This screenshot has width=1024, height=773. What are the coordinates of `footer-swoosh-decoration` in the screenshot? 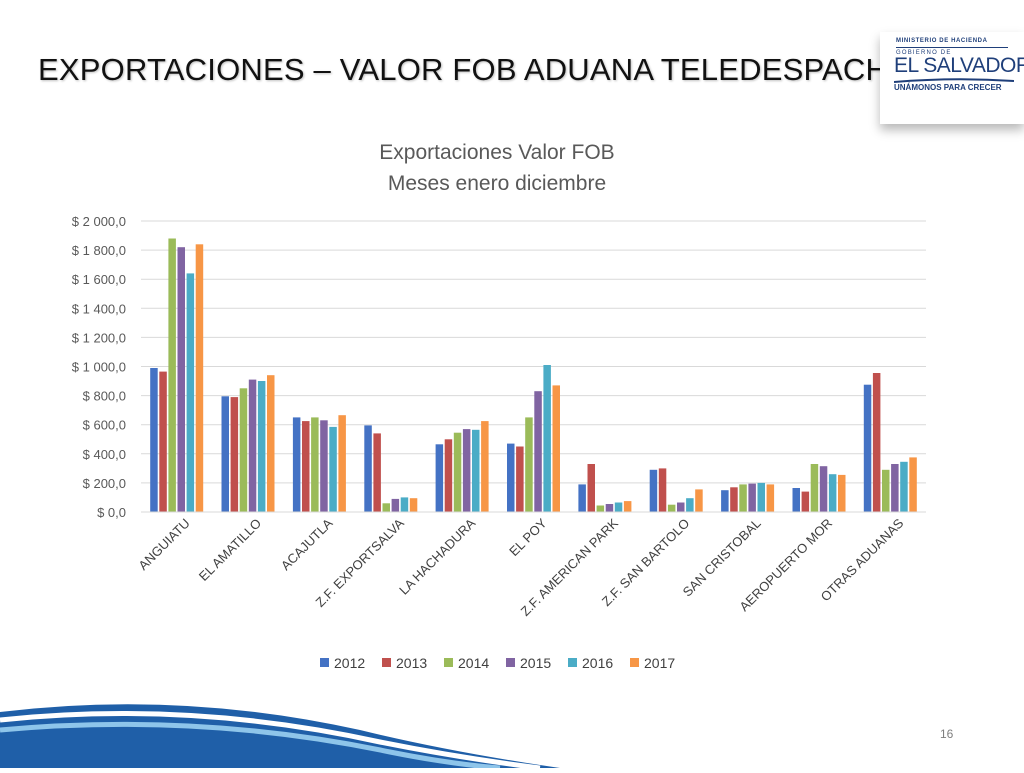 It's located at (280, 736).